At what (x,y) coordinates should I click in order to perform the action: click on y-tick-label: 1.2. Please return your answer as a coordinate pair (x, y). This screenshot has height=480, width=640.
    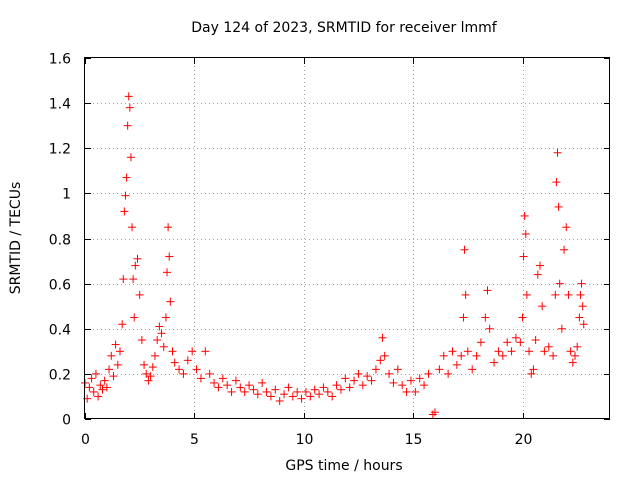
    Looking at the image, I should click on (60, 150).